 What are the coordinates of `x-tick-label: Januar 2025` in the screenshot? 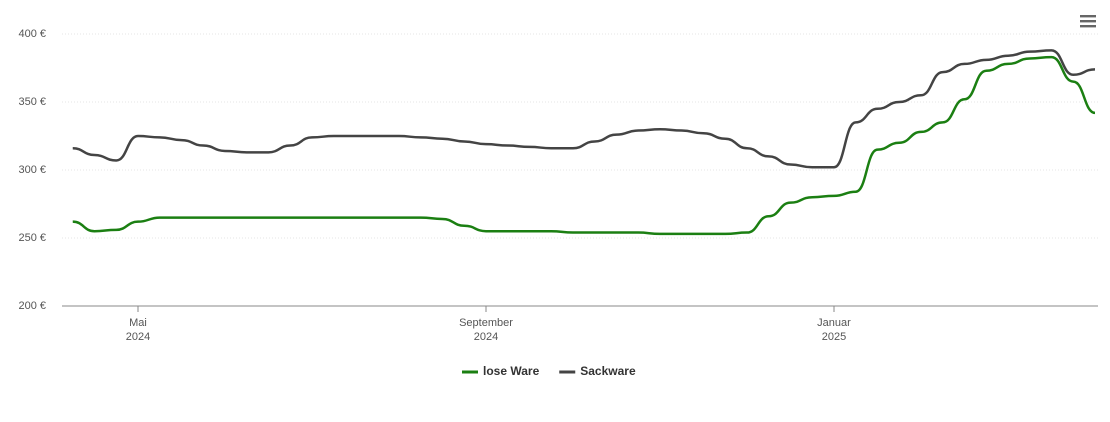 It's located at (834, 330).